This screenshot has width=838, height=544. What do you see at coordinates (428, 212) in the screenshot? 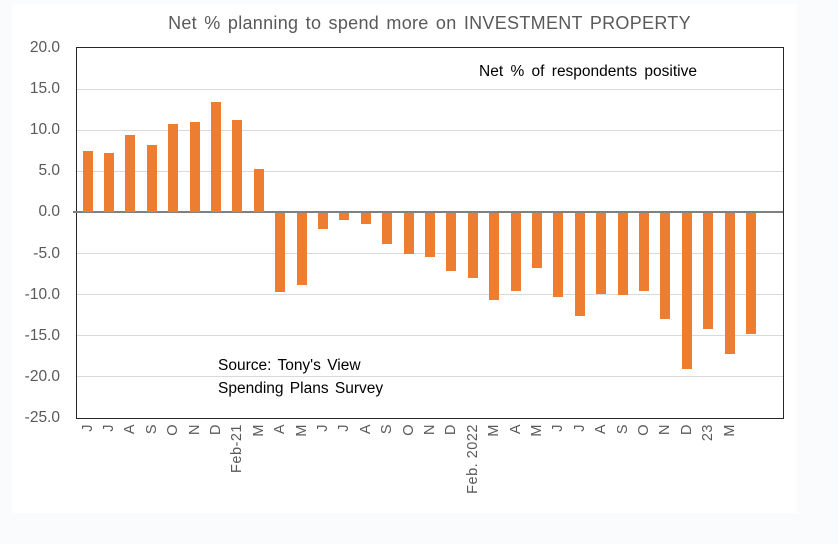
I see `zero-axis-line` at bounding box center [428, 212].